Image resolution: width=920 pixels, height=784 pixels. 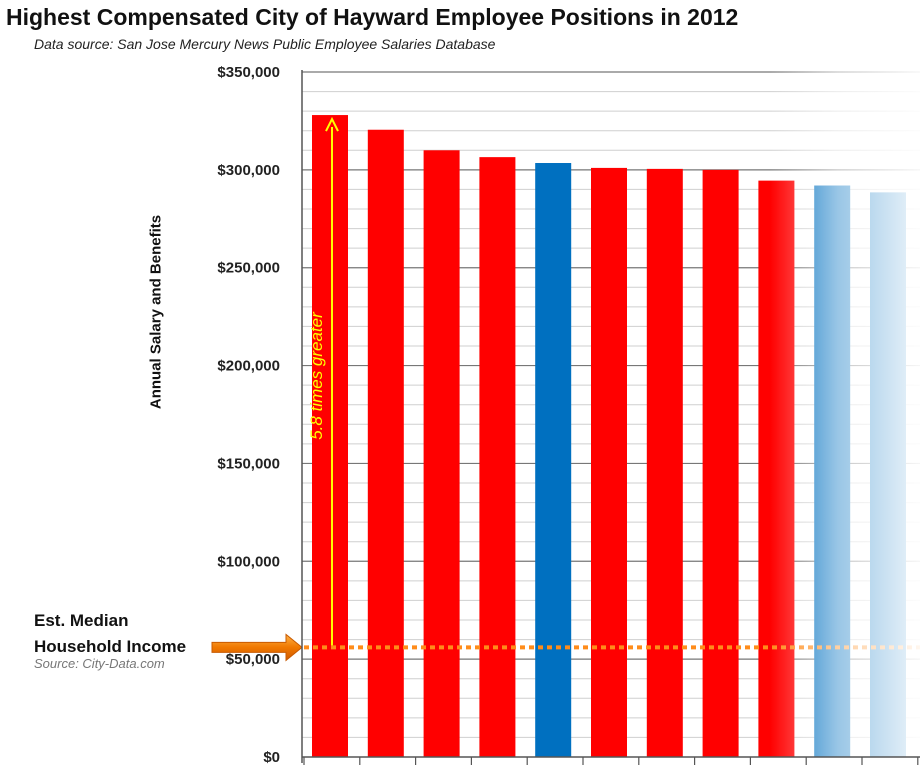 I want to click on y-tick-label: $100,000, so click(x=248, y=561).